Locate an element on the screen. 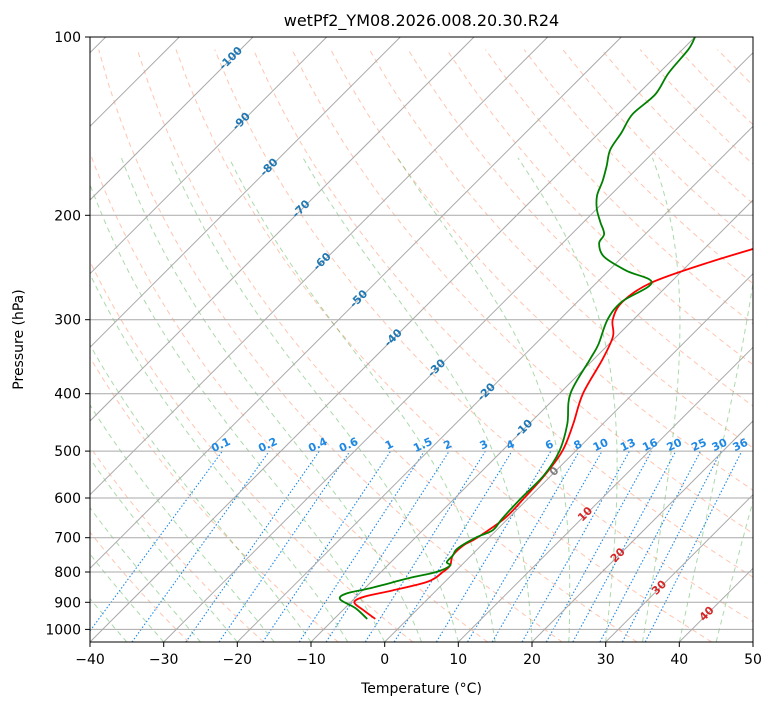  moist-adiabat-line is located at coordinates (164, 549).